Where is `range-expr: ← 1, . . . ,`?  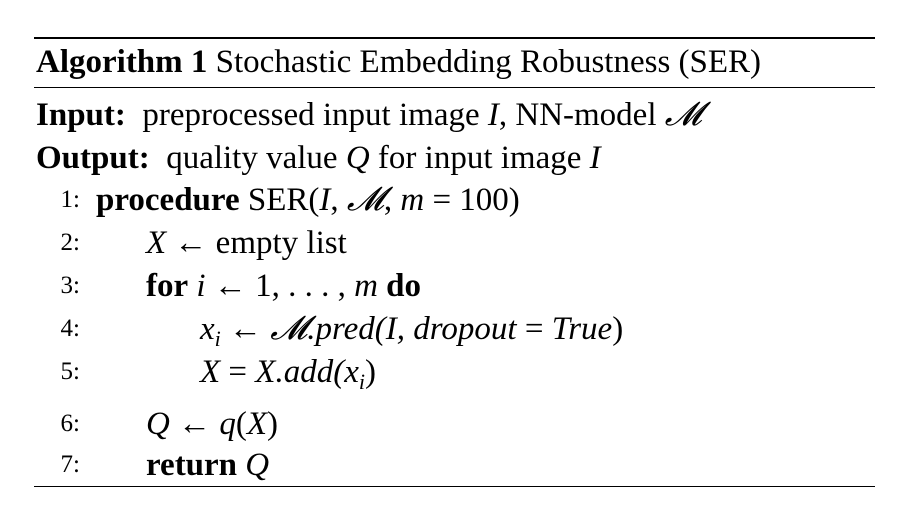 range-expr: ← 1, . . . , is located at coordinates (280, 286).